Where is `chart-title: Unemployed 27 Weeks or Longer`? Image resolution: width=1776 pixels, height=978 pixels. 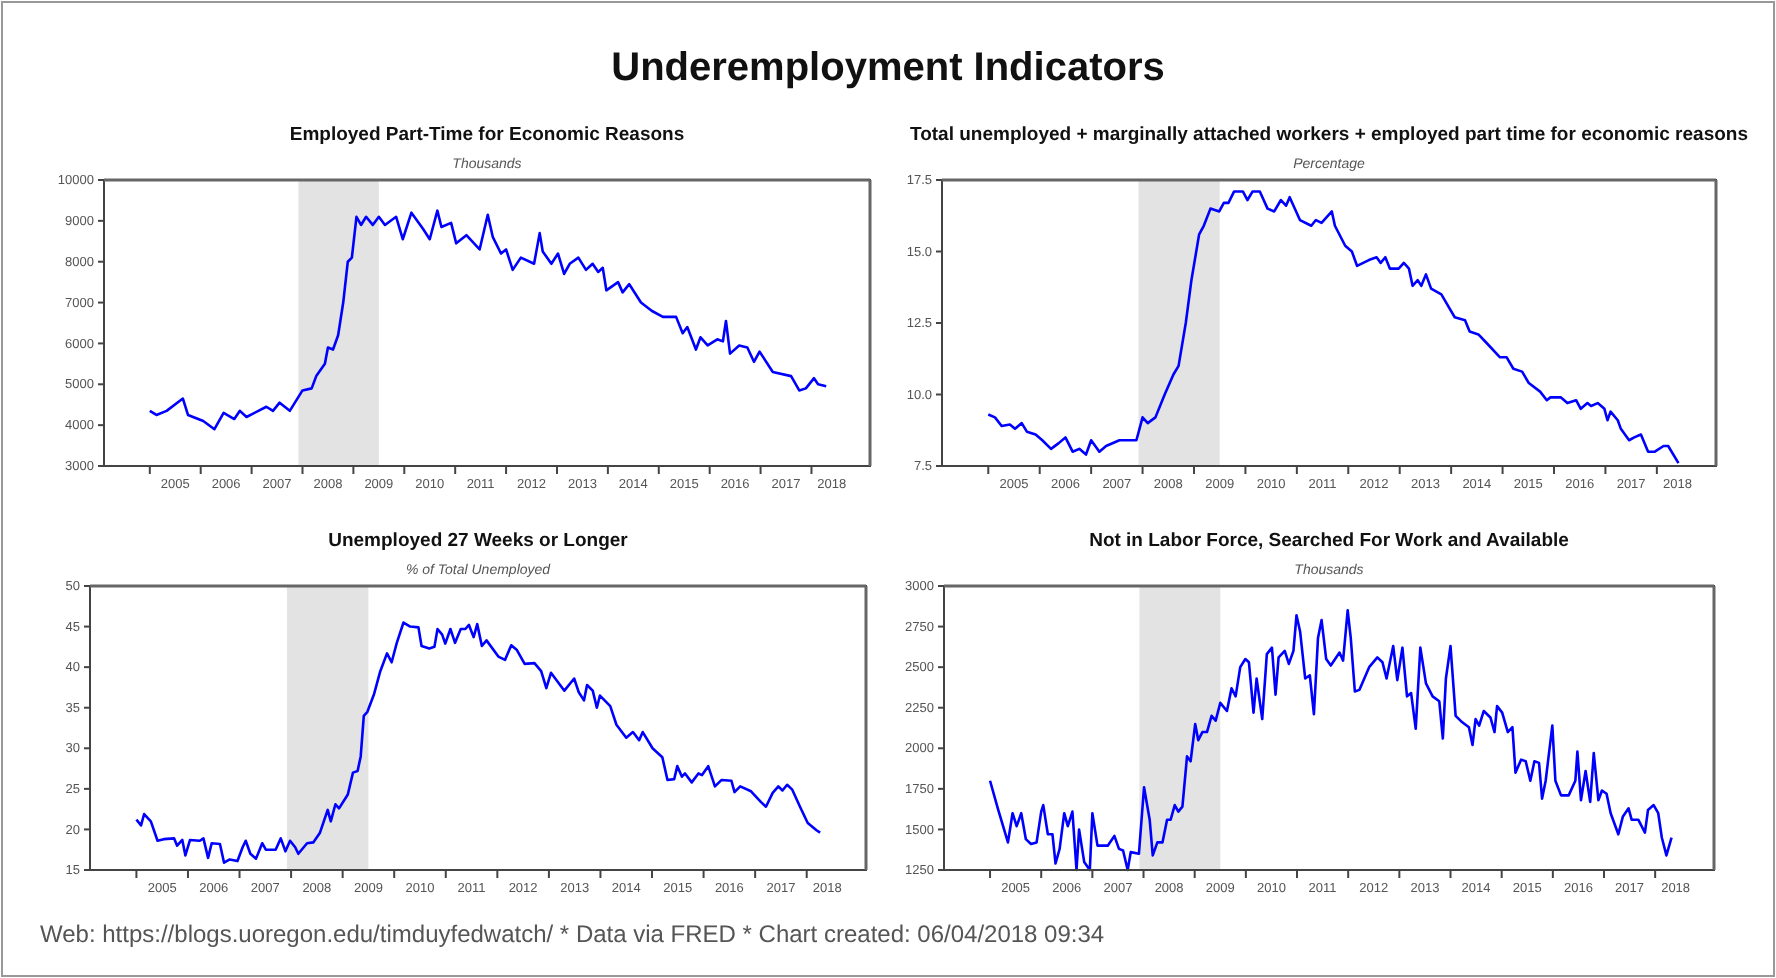
chart-title: Unemployed 27 Weeks or Longer is located at coordinates (478, 541).